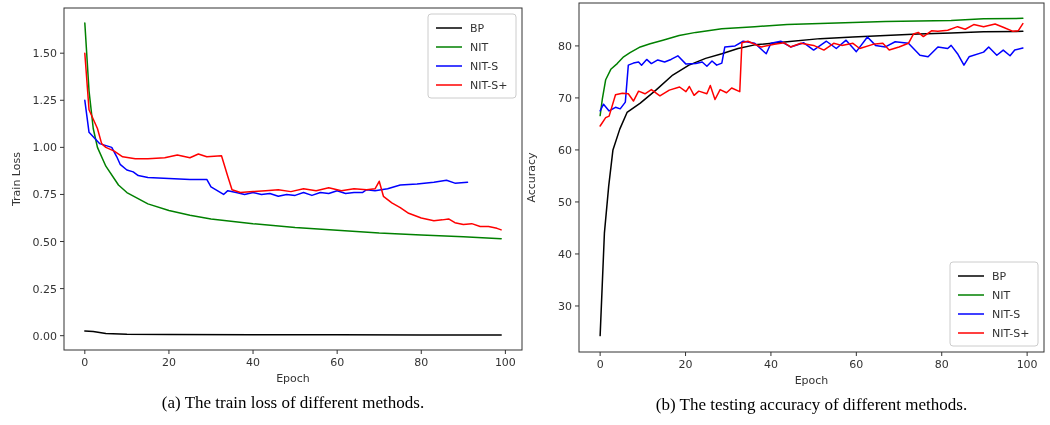 Image resolution: width=1050 pixels, height=425 pixels. I want to click on y-tick-label: 40, so click(565, 254).